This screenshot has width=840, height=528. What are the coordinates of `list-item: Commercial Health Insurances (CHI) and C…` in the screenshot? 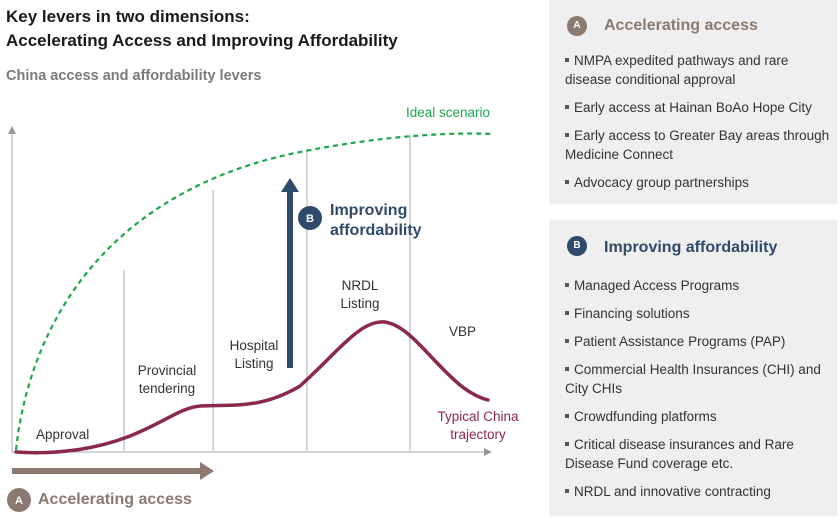 It's located at (698, 379).